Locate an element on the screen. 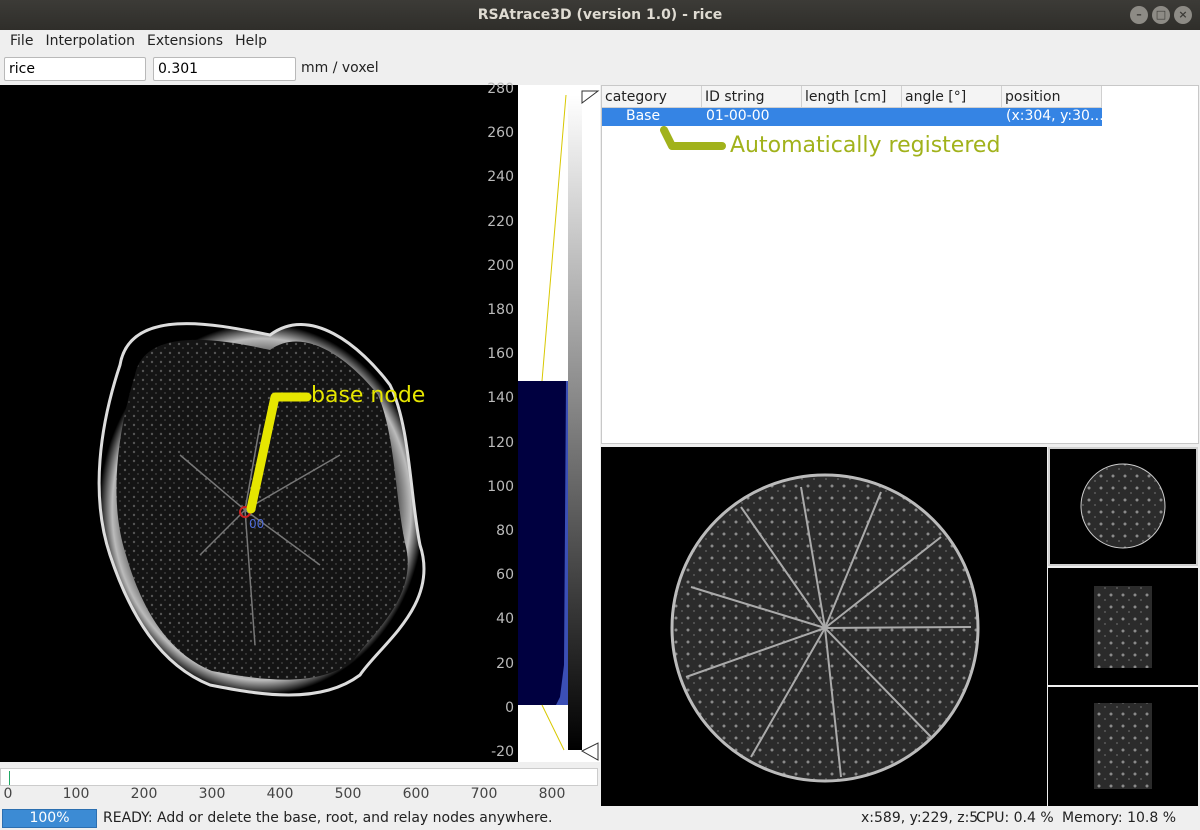 The image size is (1200, 830). cursor-coordinates: x:589, y:229, z:5 is located at coordinates (920, 818).